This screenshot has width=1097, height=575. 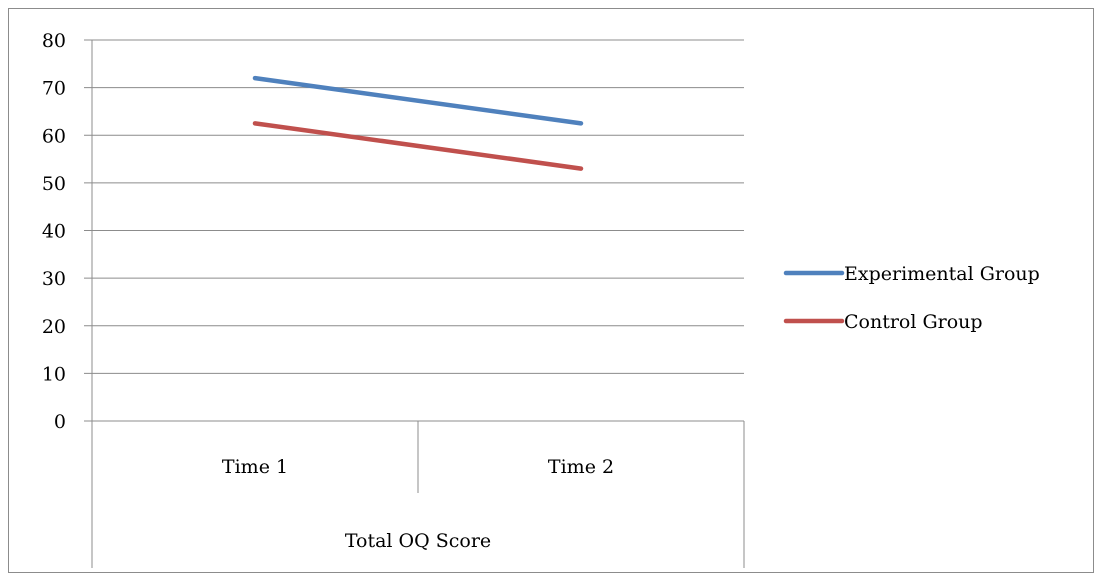 I want to click on y-tick-label: 70, so click(x=54, y=89).